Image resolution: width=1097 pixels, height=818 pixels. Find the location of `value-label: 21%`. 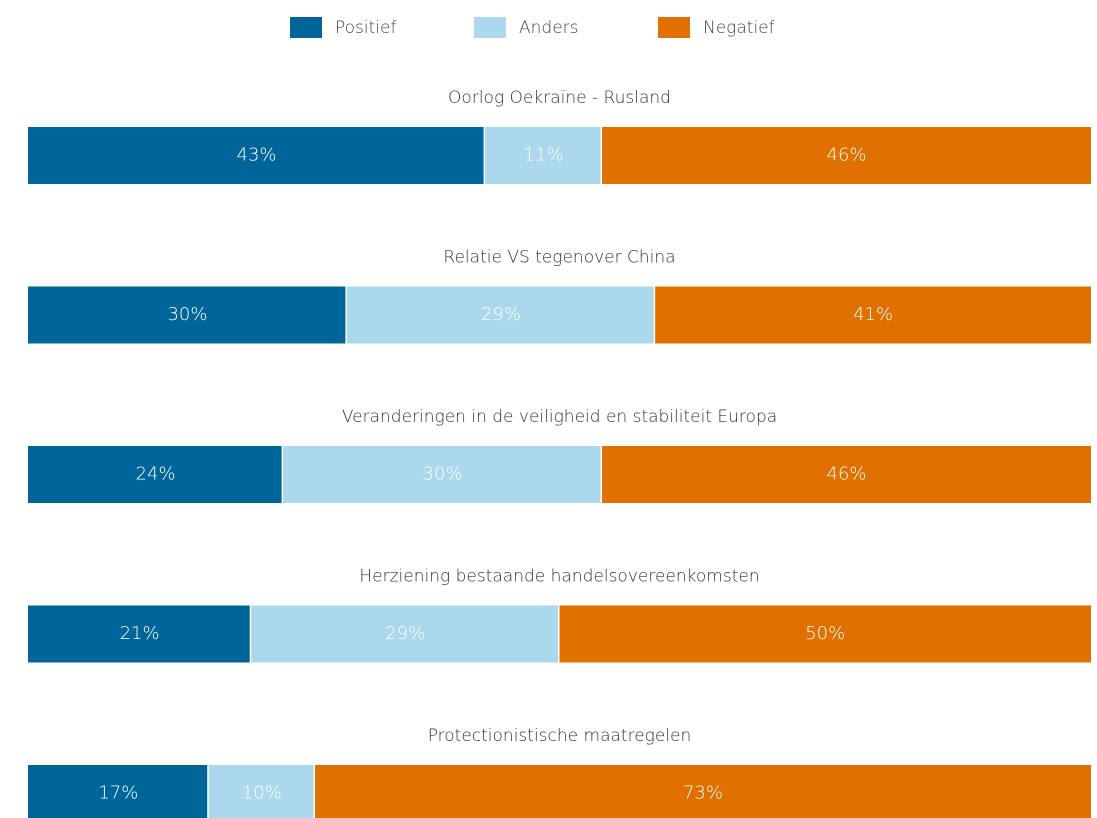

value-label: 21% is located at coordinates (140, 633).